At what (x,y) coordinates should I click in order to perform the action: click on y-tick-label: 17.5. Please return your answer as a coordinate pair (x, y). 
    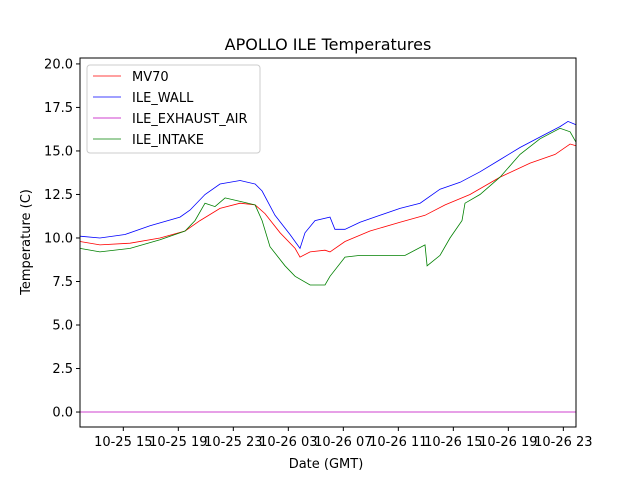
    Looking at the image, I should click on (58, 108).